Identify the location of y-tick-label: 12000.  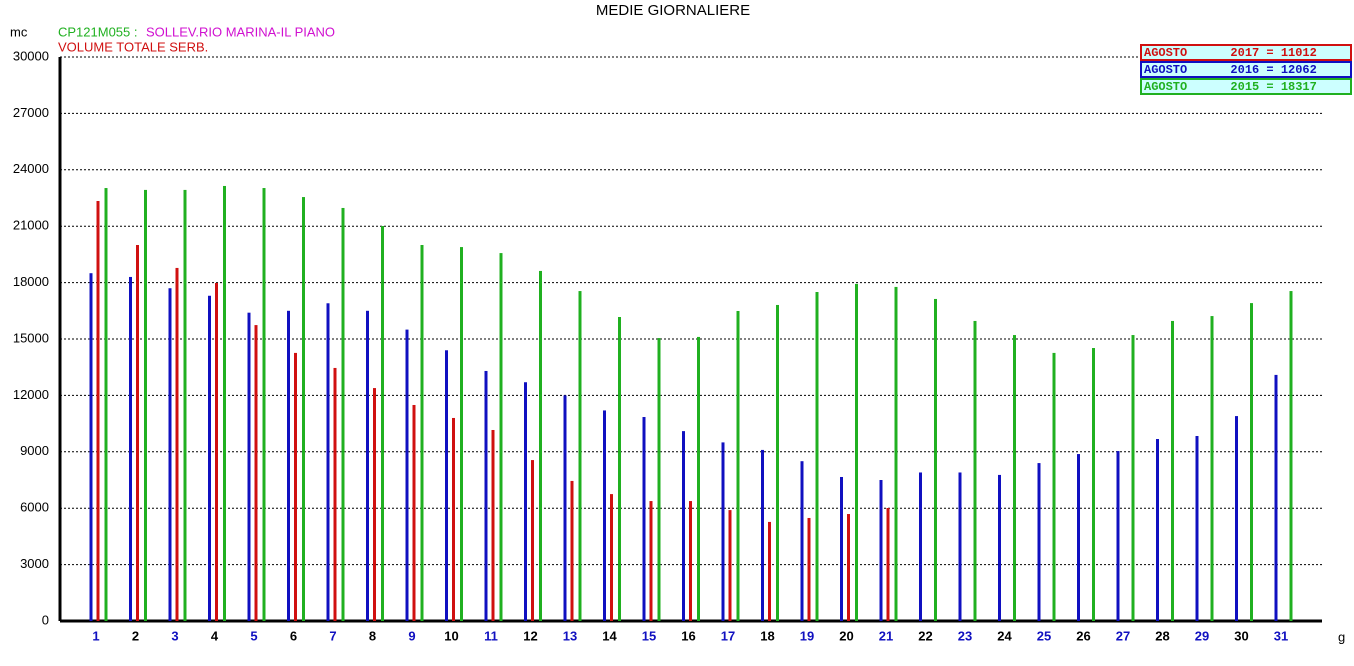
(31, 394).